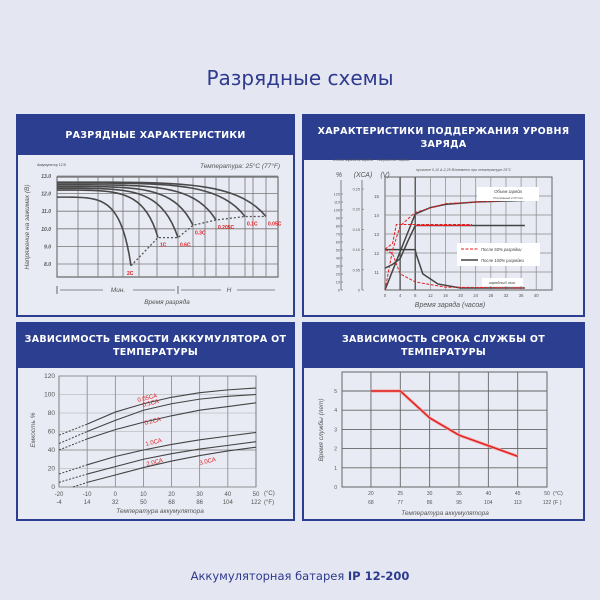  What do you see at coordinates (501, 249) in the screenshot?
I see `legend-label: После 50% разрядки` at bounding box center [501, 249].